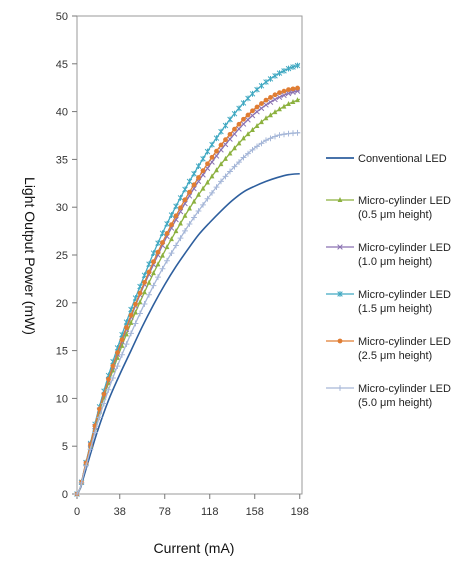 This screenshot has height=566, width=474. I want to click on y-tick-label: 20, so click(62, 304).